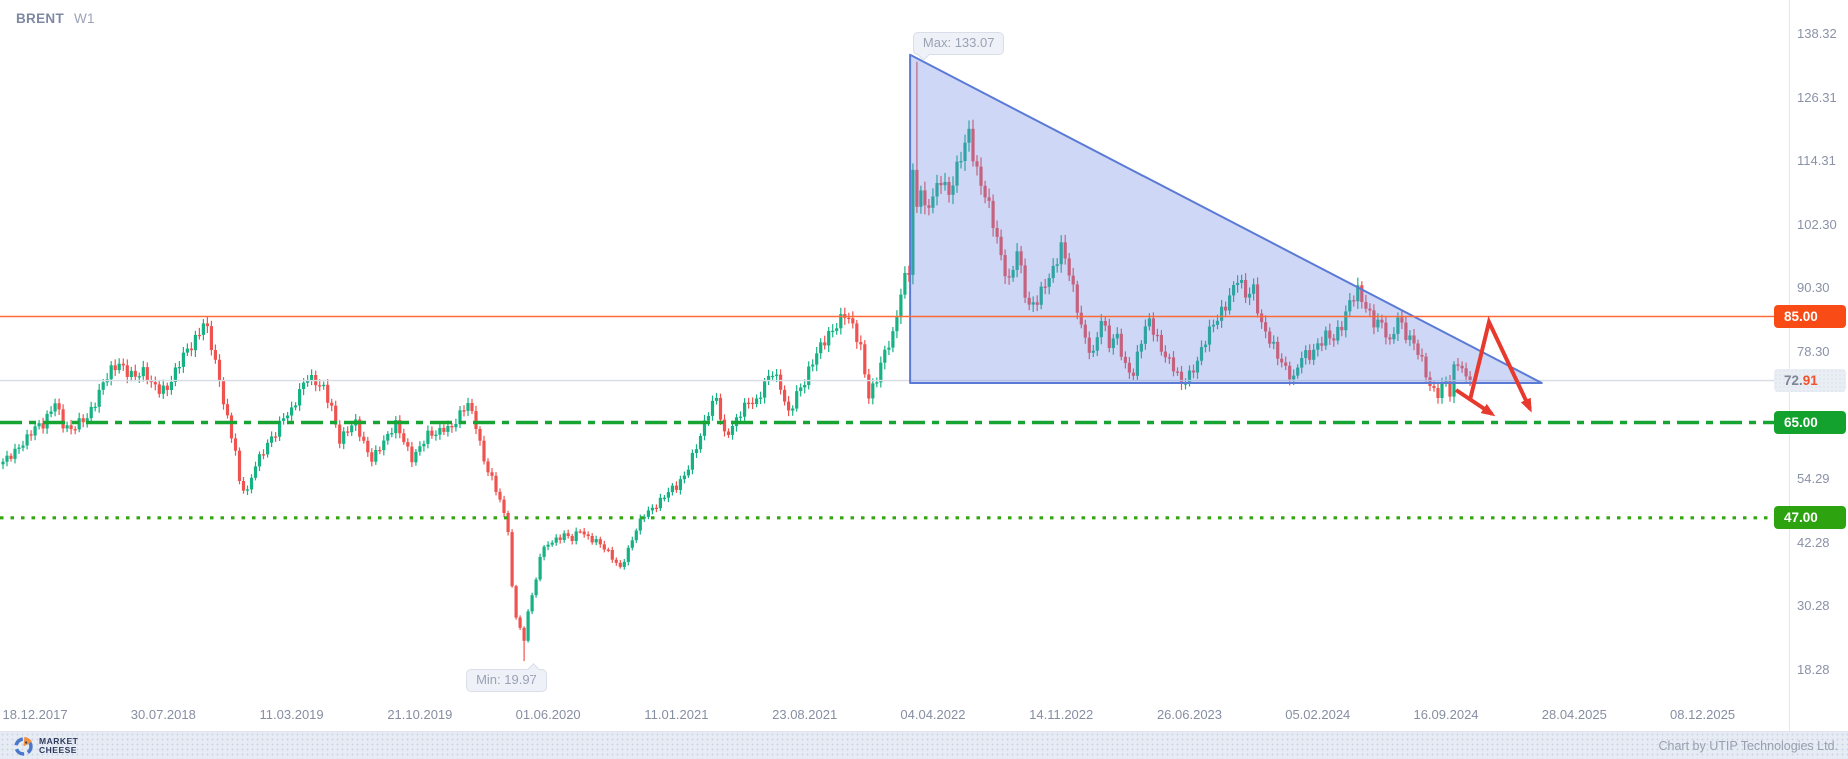  What do you see at coordinates (1703, 714) in the screenshot?
I see `time-axis-label: 08.12.2025` at bounding box center [1703, 714].